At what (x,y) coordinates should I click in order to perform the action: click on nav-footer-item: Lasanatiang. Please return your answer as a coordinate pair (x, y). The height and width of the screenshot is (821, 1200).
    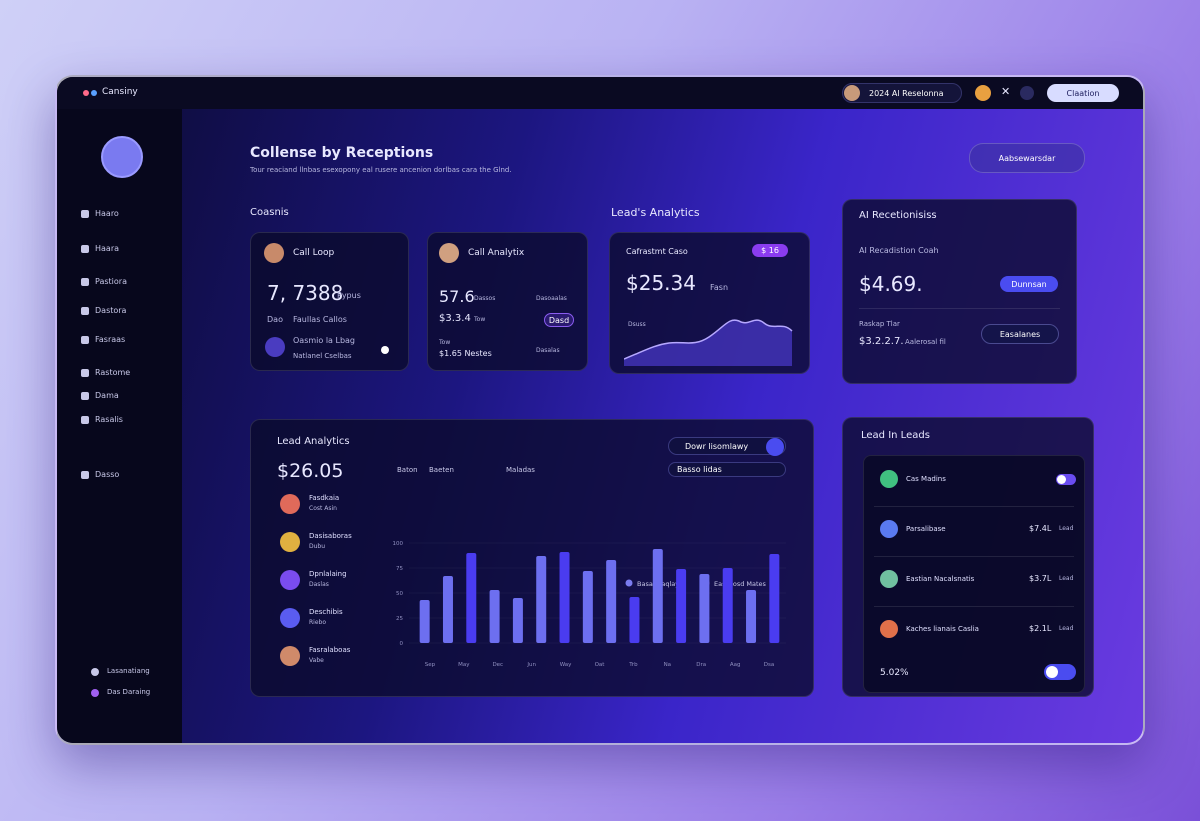
    Looking at the image, I should click on (120, 671).